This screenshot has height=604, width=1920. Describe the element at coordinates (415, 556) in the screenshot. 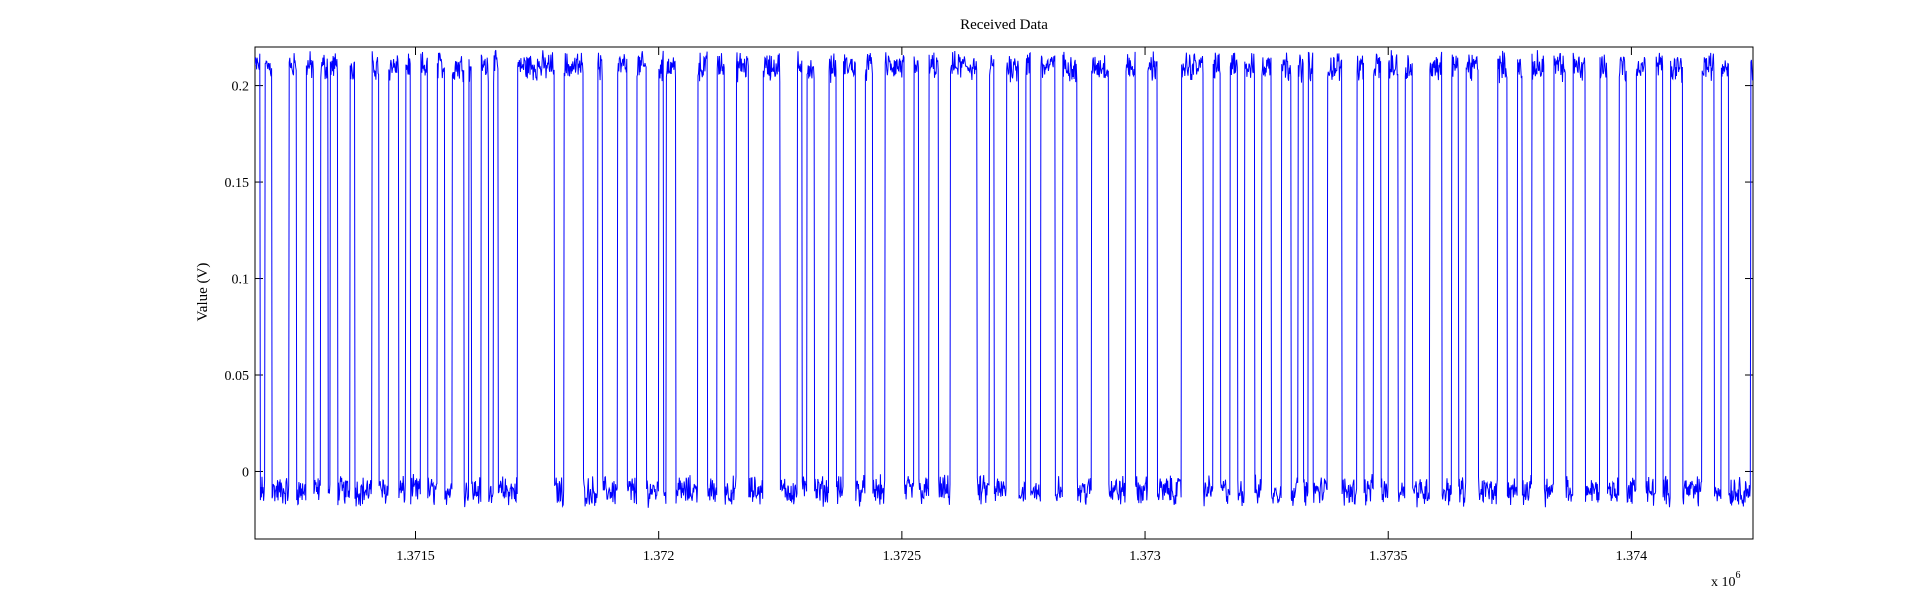

I see `x-tick-label: 1.3715` at that location.